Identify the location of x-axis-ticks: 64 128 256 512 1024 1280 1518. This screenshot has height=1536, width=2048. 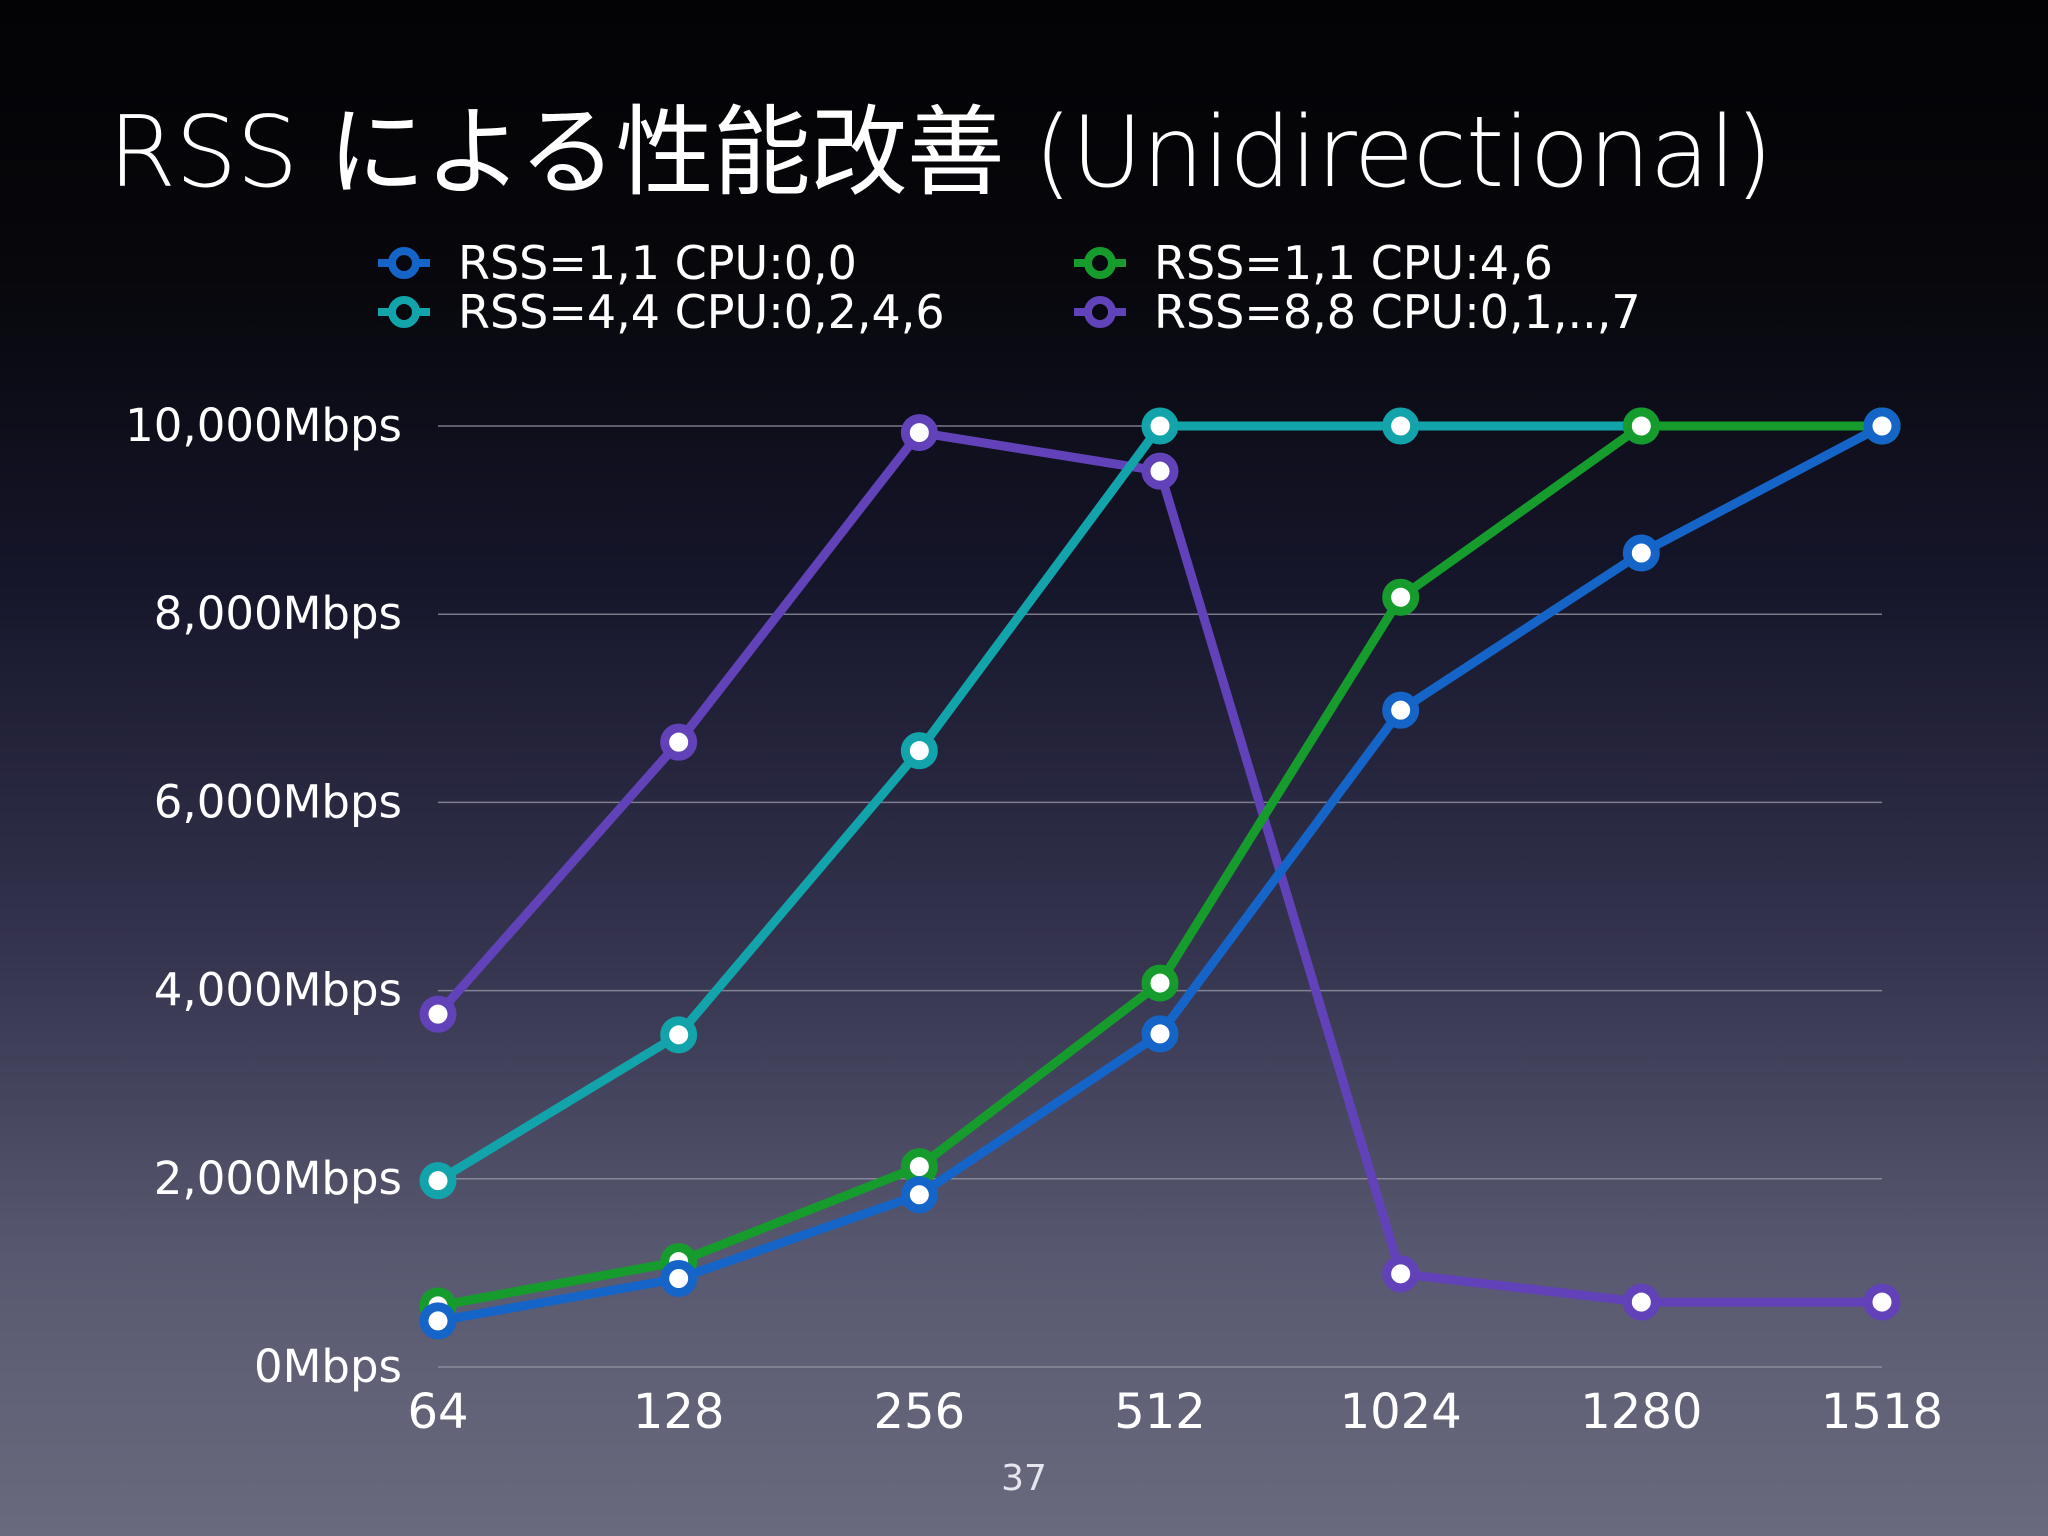
(1175, 1412).